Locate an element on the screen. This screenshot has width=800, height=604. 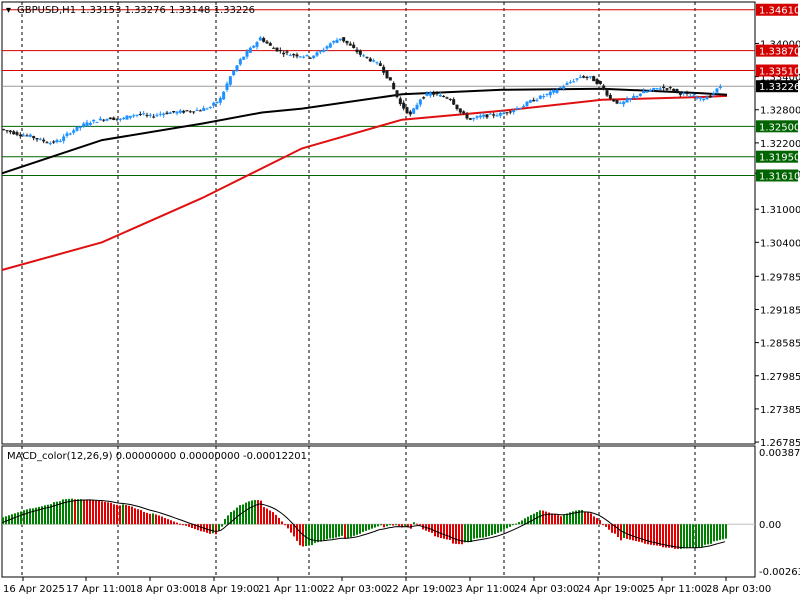
time-tick-label: 28 Apr 03:00 is located at coordinates (738, 589).